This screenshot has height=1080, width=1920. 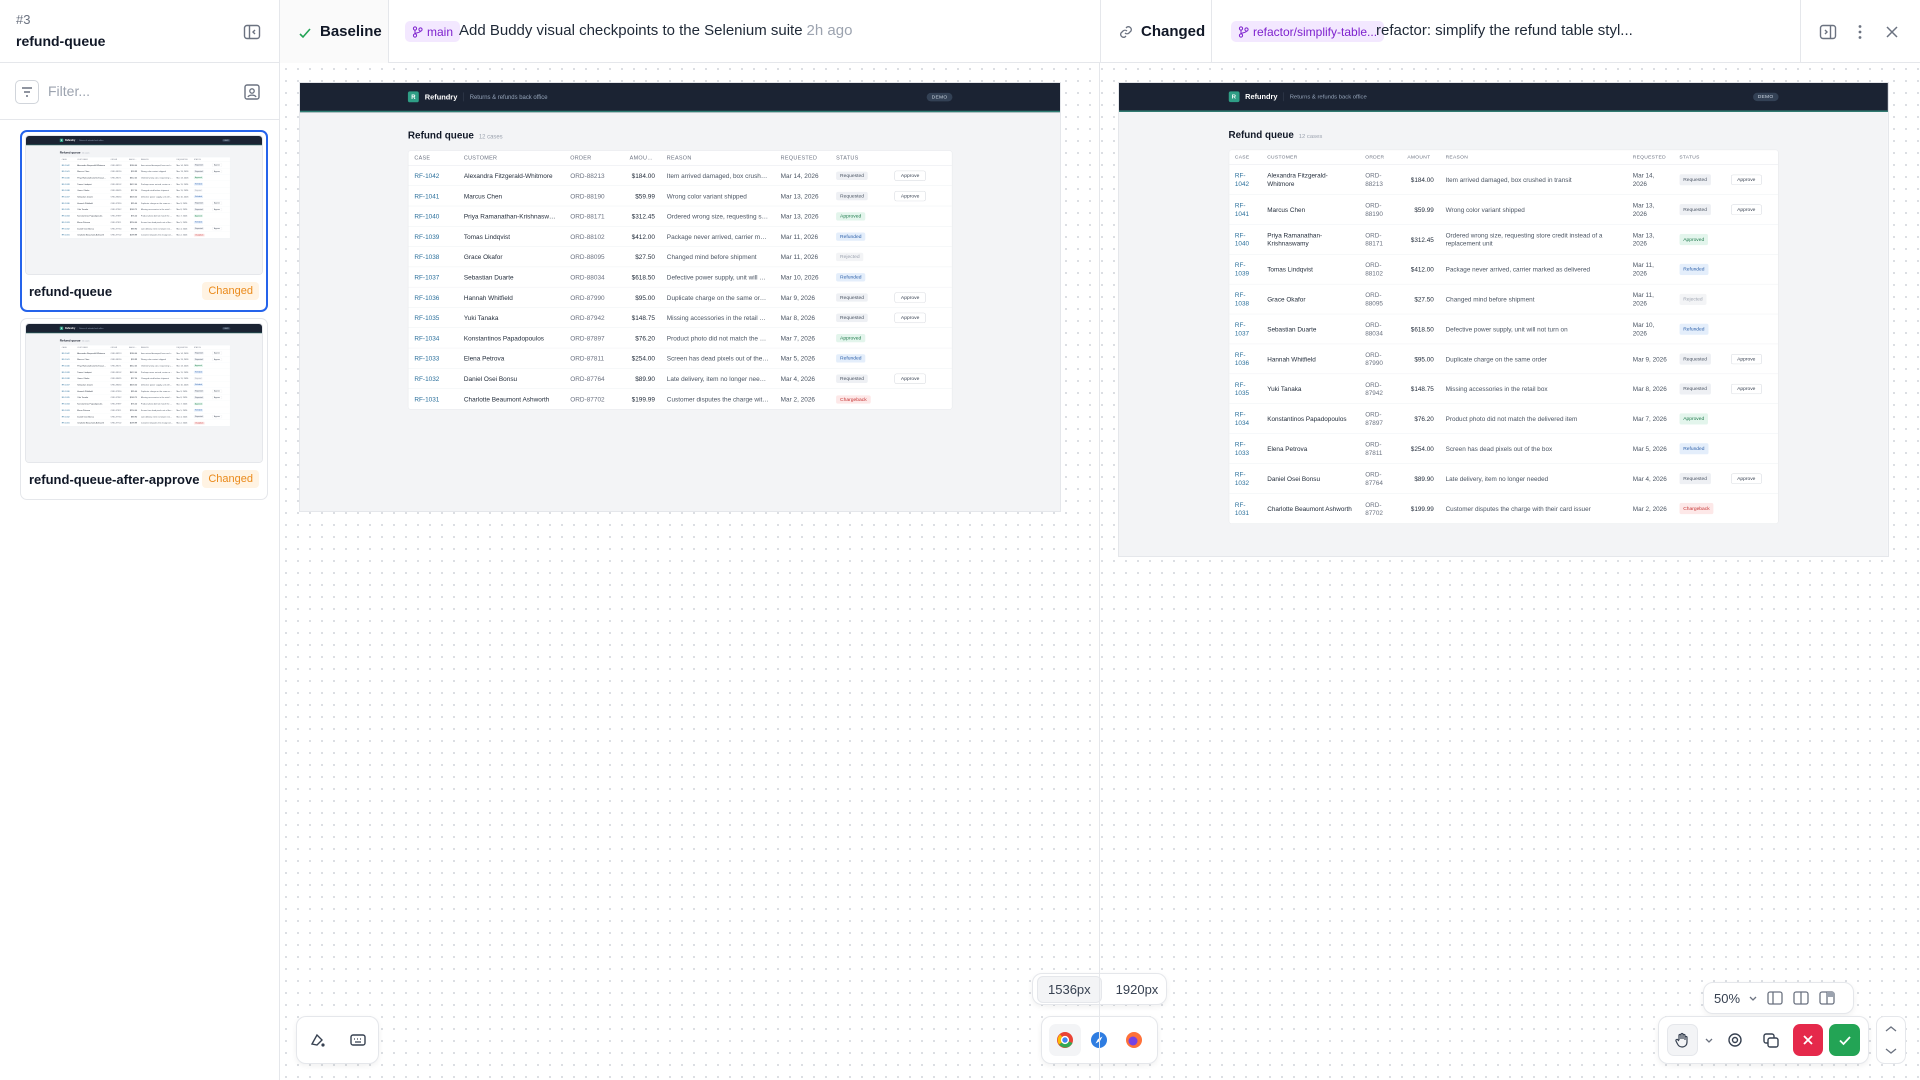 What do you see at coordinates (1297, 179) in the screenshot?
I see `customer: Alexandra Fitzgerald-Whitmore` at bounding box center [1297, 179].